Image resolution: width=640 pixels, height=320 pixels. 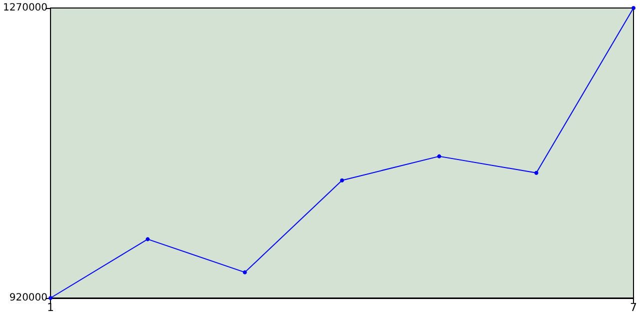 What do you see at coordinates (28, 298) in the screenshot?
I see `y-tick-label: 920000` at bounding box center [28, 298].